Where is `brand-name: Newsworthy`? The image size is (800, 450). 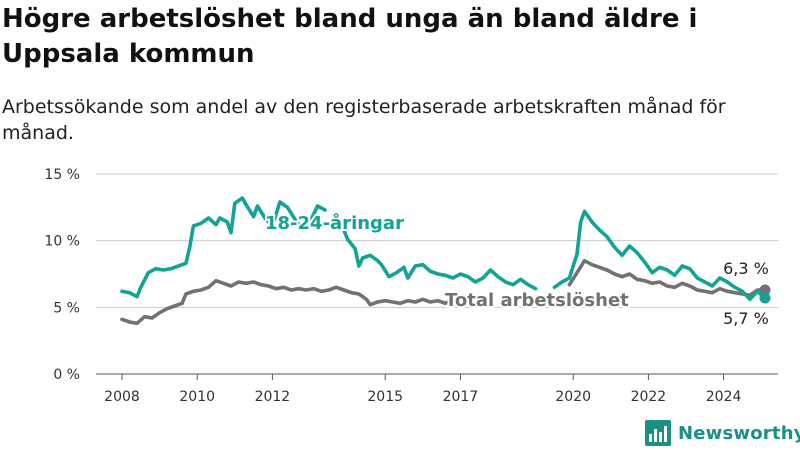 brand-name: Newsworthy is located at coordinates (739, 433).